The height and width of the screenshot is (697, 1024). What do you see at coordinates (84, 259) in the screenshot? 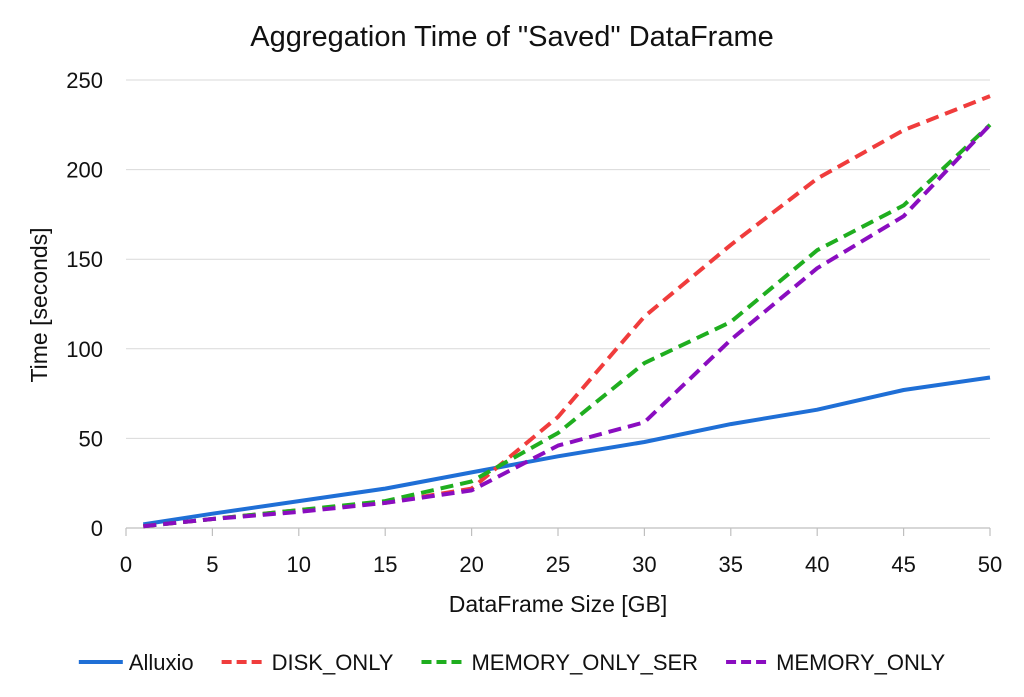
I see `y-tick-label: 150` at bounding box center [84, 259].